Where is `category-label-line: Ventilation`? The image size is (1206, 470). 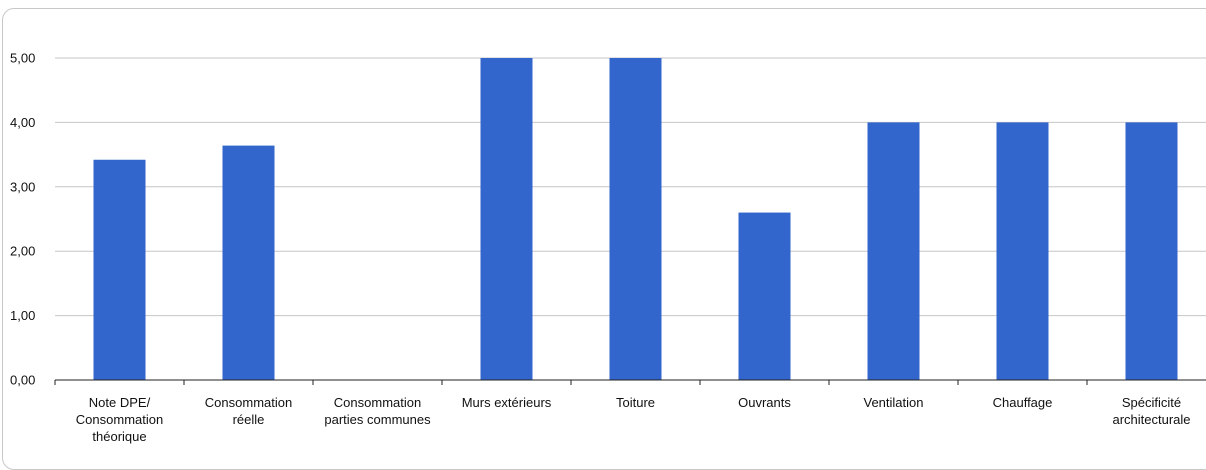 category-label-line: Ventilation is located at coordinates (894, 402).